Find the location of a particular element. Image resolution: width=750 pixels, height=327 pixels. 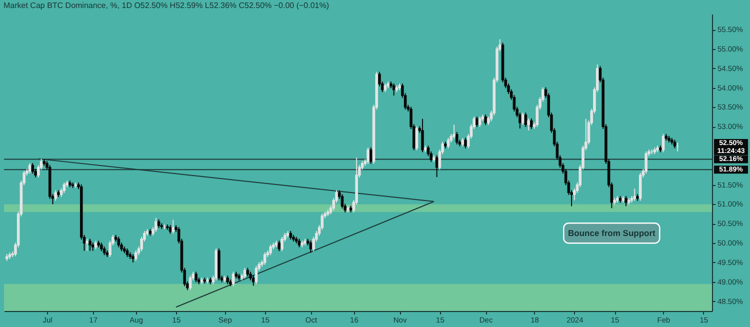

annotation: Bounce from Support is located at coordinates (612, 233).